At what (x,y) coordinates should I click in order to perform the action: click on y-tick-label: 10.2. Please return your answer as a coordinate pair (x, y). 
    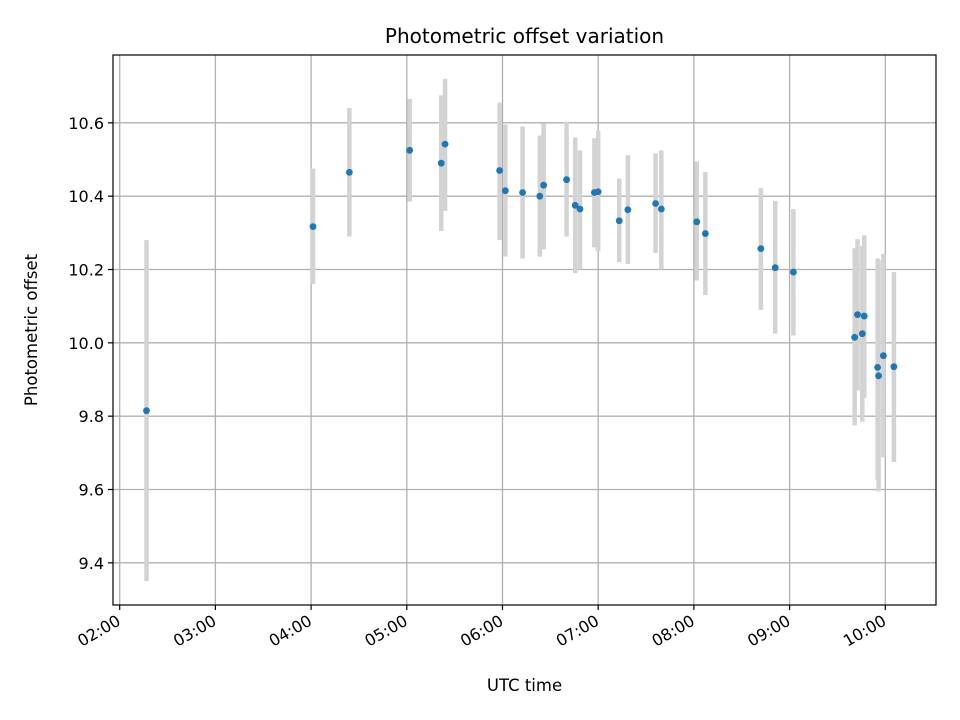
    Looking at the image, I should click on (86, 270).